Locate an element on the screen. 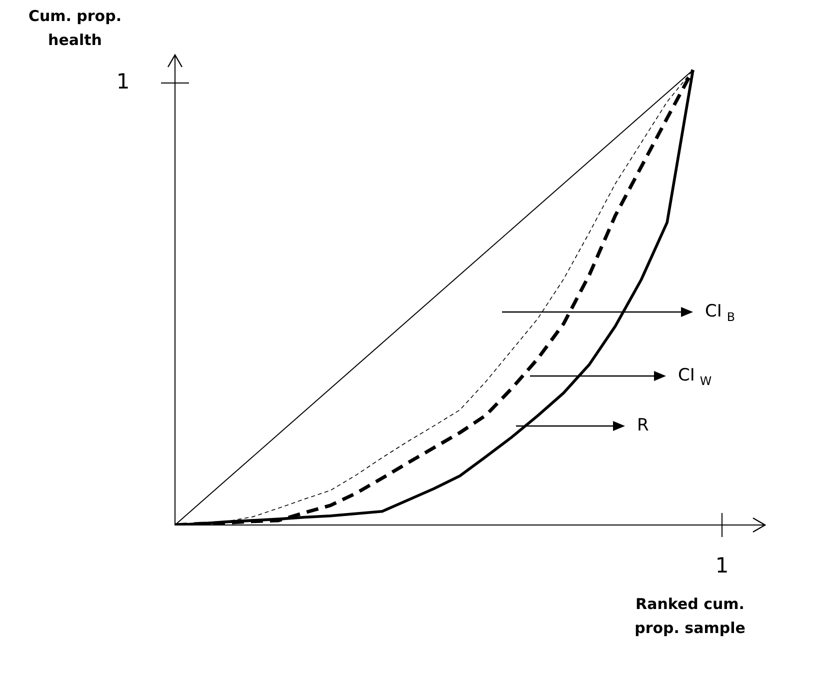  annotation: R is located at coordinates (643, 425).